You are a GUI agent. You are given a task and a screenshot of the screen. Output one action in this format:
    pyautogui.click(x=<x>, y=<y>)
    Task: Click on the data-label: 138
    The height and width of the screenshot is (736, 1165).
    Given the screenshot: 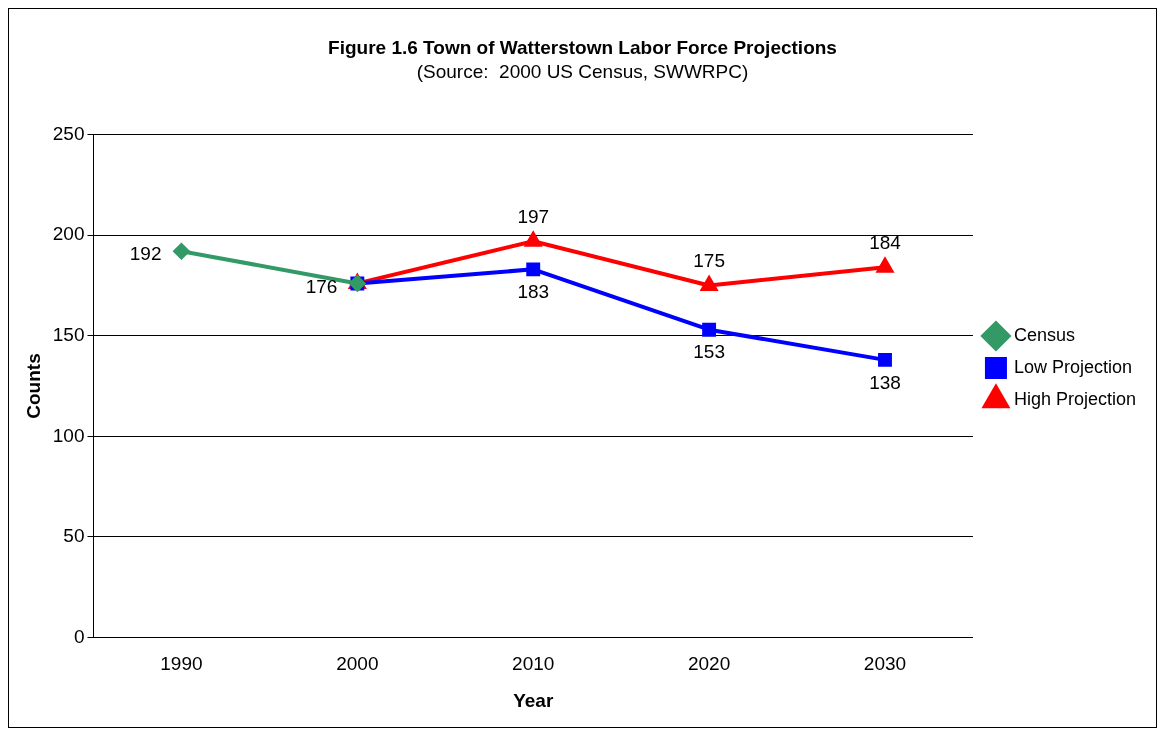 What is the action you would take?
    pyautogui.click(x=885, y=382)
    